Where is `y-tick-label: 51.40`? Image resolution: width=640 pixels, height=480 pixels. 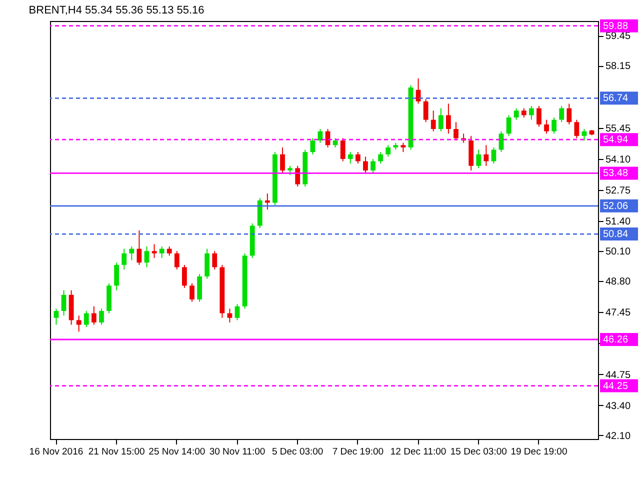
y-tick-label: 51.40 is located at coordinates (618, 222).